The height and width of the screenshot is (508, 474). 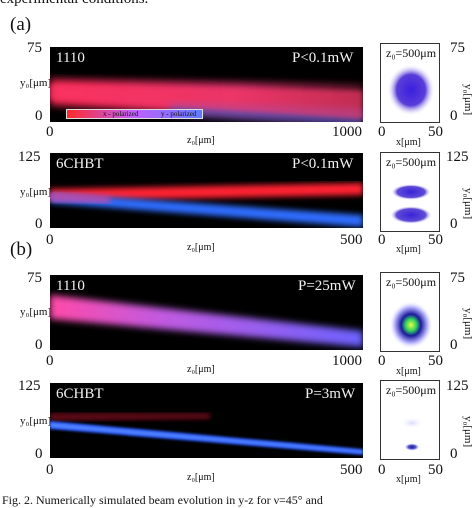 I want to click on cross-section-1110-high: z₀=500μm, so click(x=410, y=312).